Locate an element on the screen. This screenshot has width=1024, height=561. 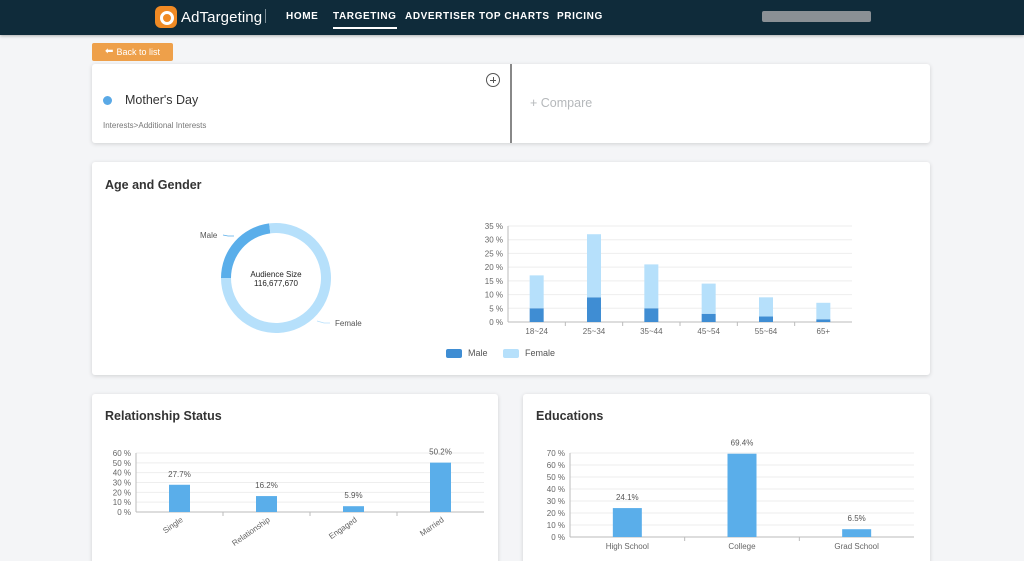
y-tick-label: 35 % is located at coordinates (494, 226).